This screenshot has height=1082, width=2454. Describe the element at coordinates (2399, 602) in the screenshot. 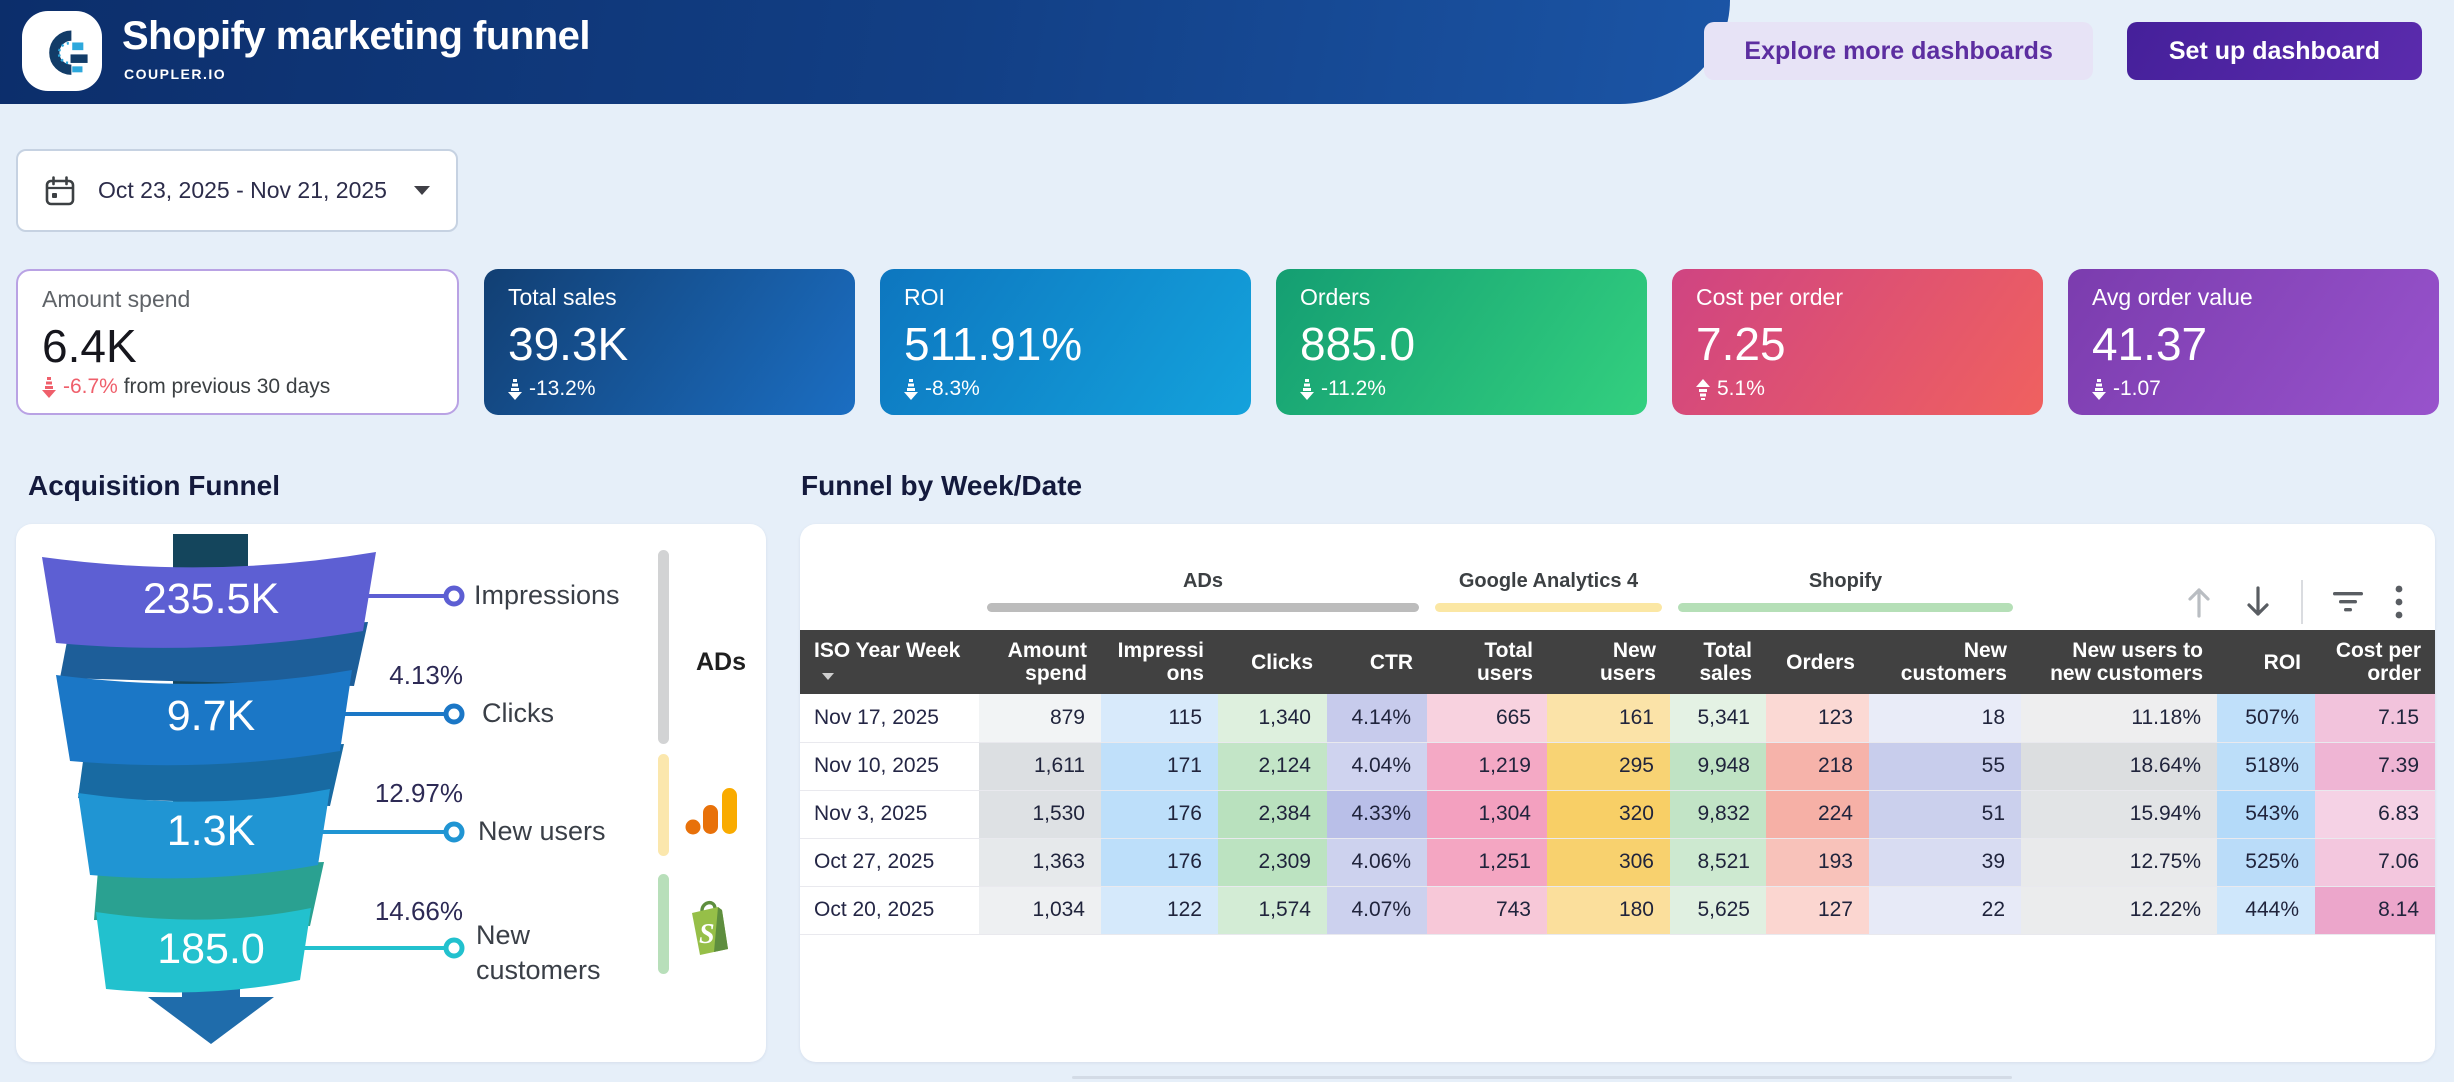

I see `kebab-menu-icon` at that location.